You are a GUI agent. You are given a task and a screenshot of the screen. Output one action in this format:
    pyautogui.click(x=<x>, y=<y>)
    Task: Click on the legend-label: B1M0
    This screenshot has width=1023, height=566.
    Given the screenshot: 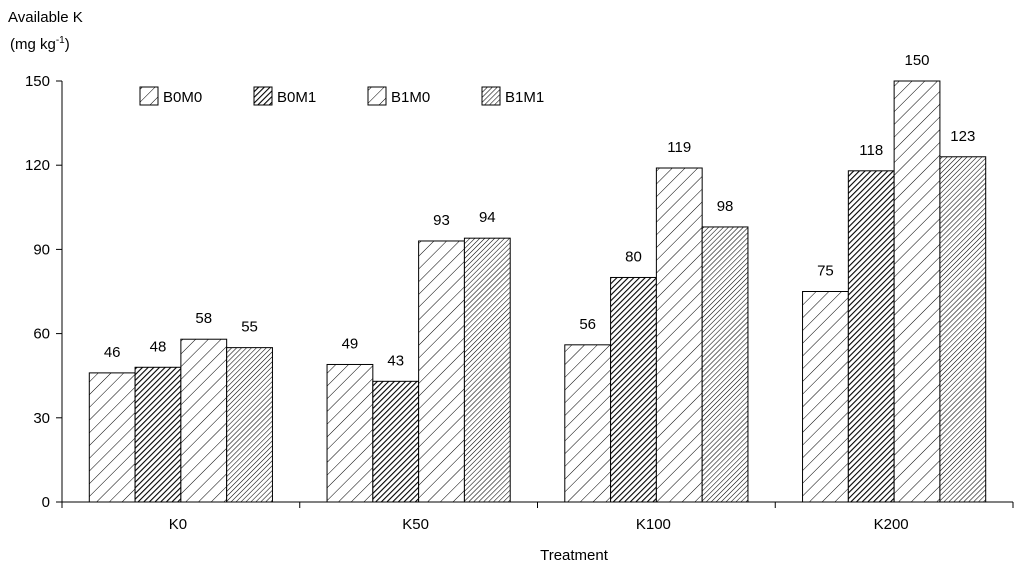 What is the action you would take?
    pyautogui.click(x=410, y=97)
    